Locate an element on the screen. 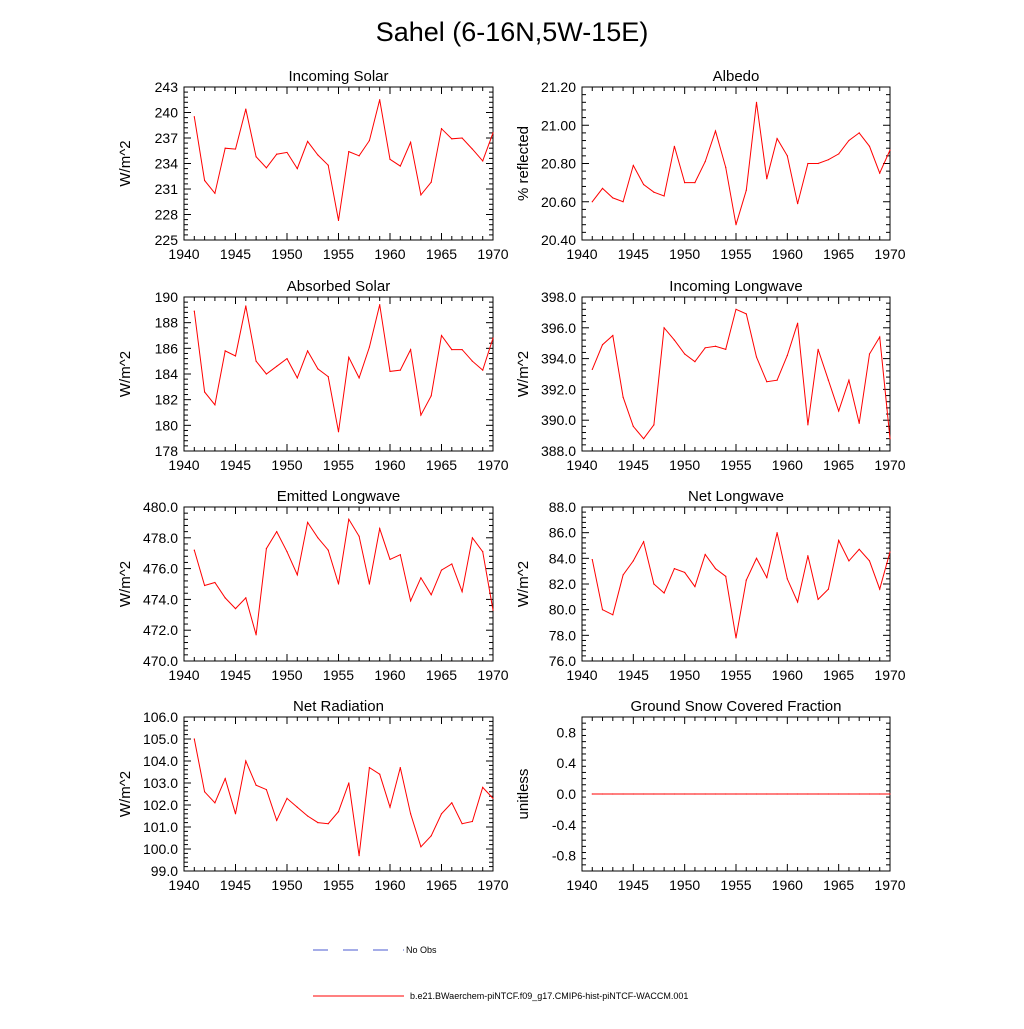 The height and width of the screenshot is (1029, 1024). panel-title: Net Longwave is located at coordinates (736, 496).